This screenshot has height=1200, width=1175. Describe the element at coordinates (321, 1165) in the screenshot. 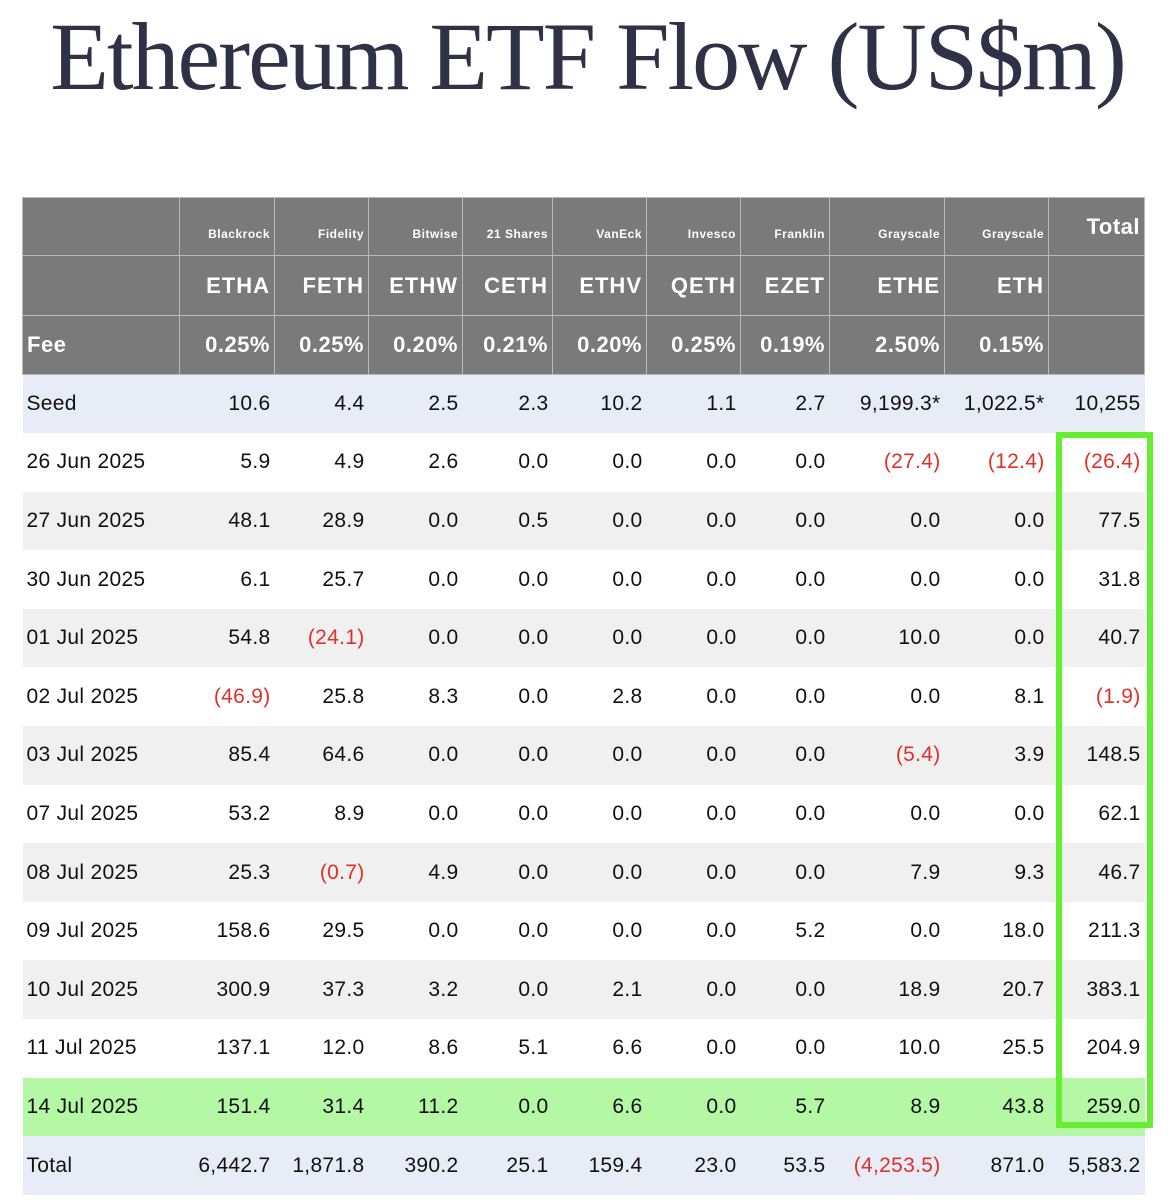

I see `flow-cell: 1,871.8` at that location.